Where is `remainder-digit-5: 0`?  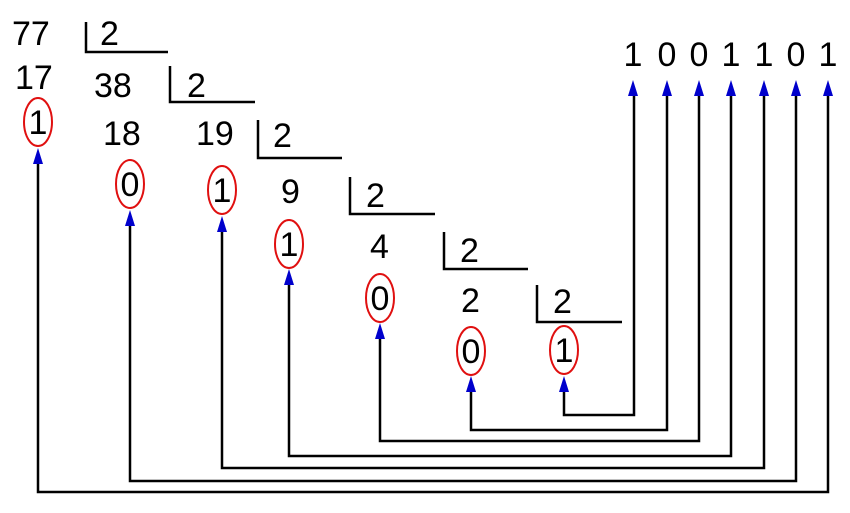
remainder-digit-5: 0 is located at coordinates (380, 299).